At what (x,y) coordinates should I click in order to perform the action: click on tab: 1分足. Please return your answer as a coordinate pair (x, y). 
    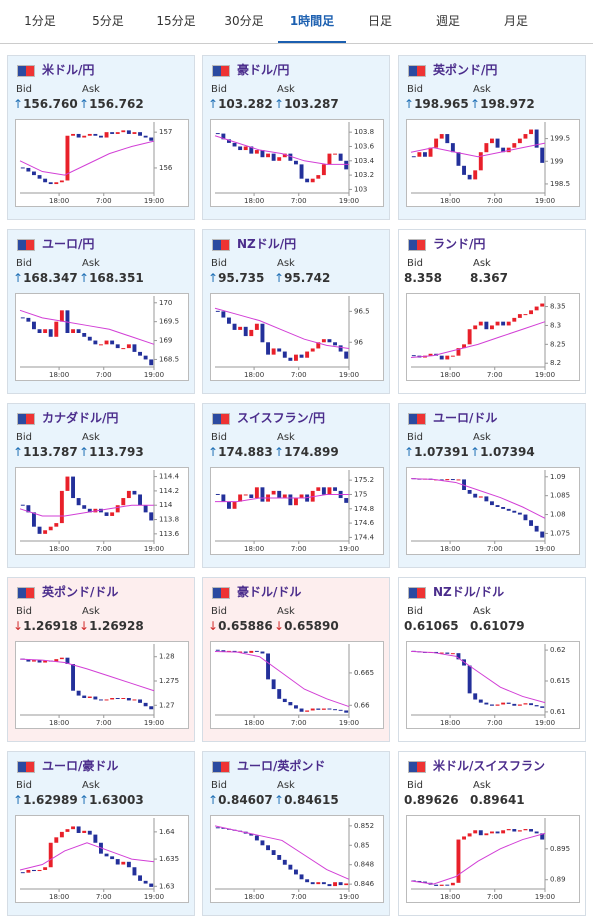
    Looking at the image, I should click on (40, 21).